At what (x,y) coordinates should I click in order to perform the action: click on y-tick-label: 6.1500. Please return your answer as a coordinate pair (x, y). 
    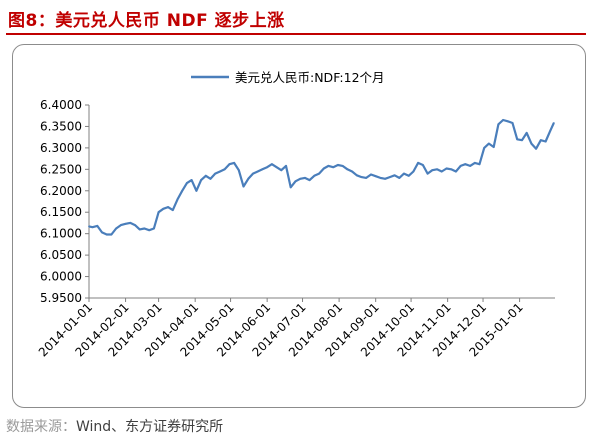
    Looking at the image, I should click on (61, 212).